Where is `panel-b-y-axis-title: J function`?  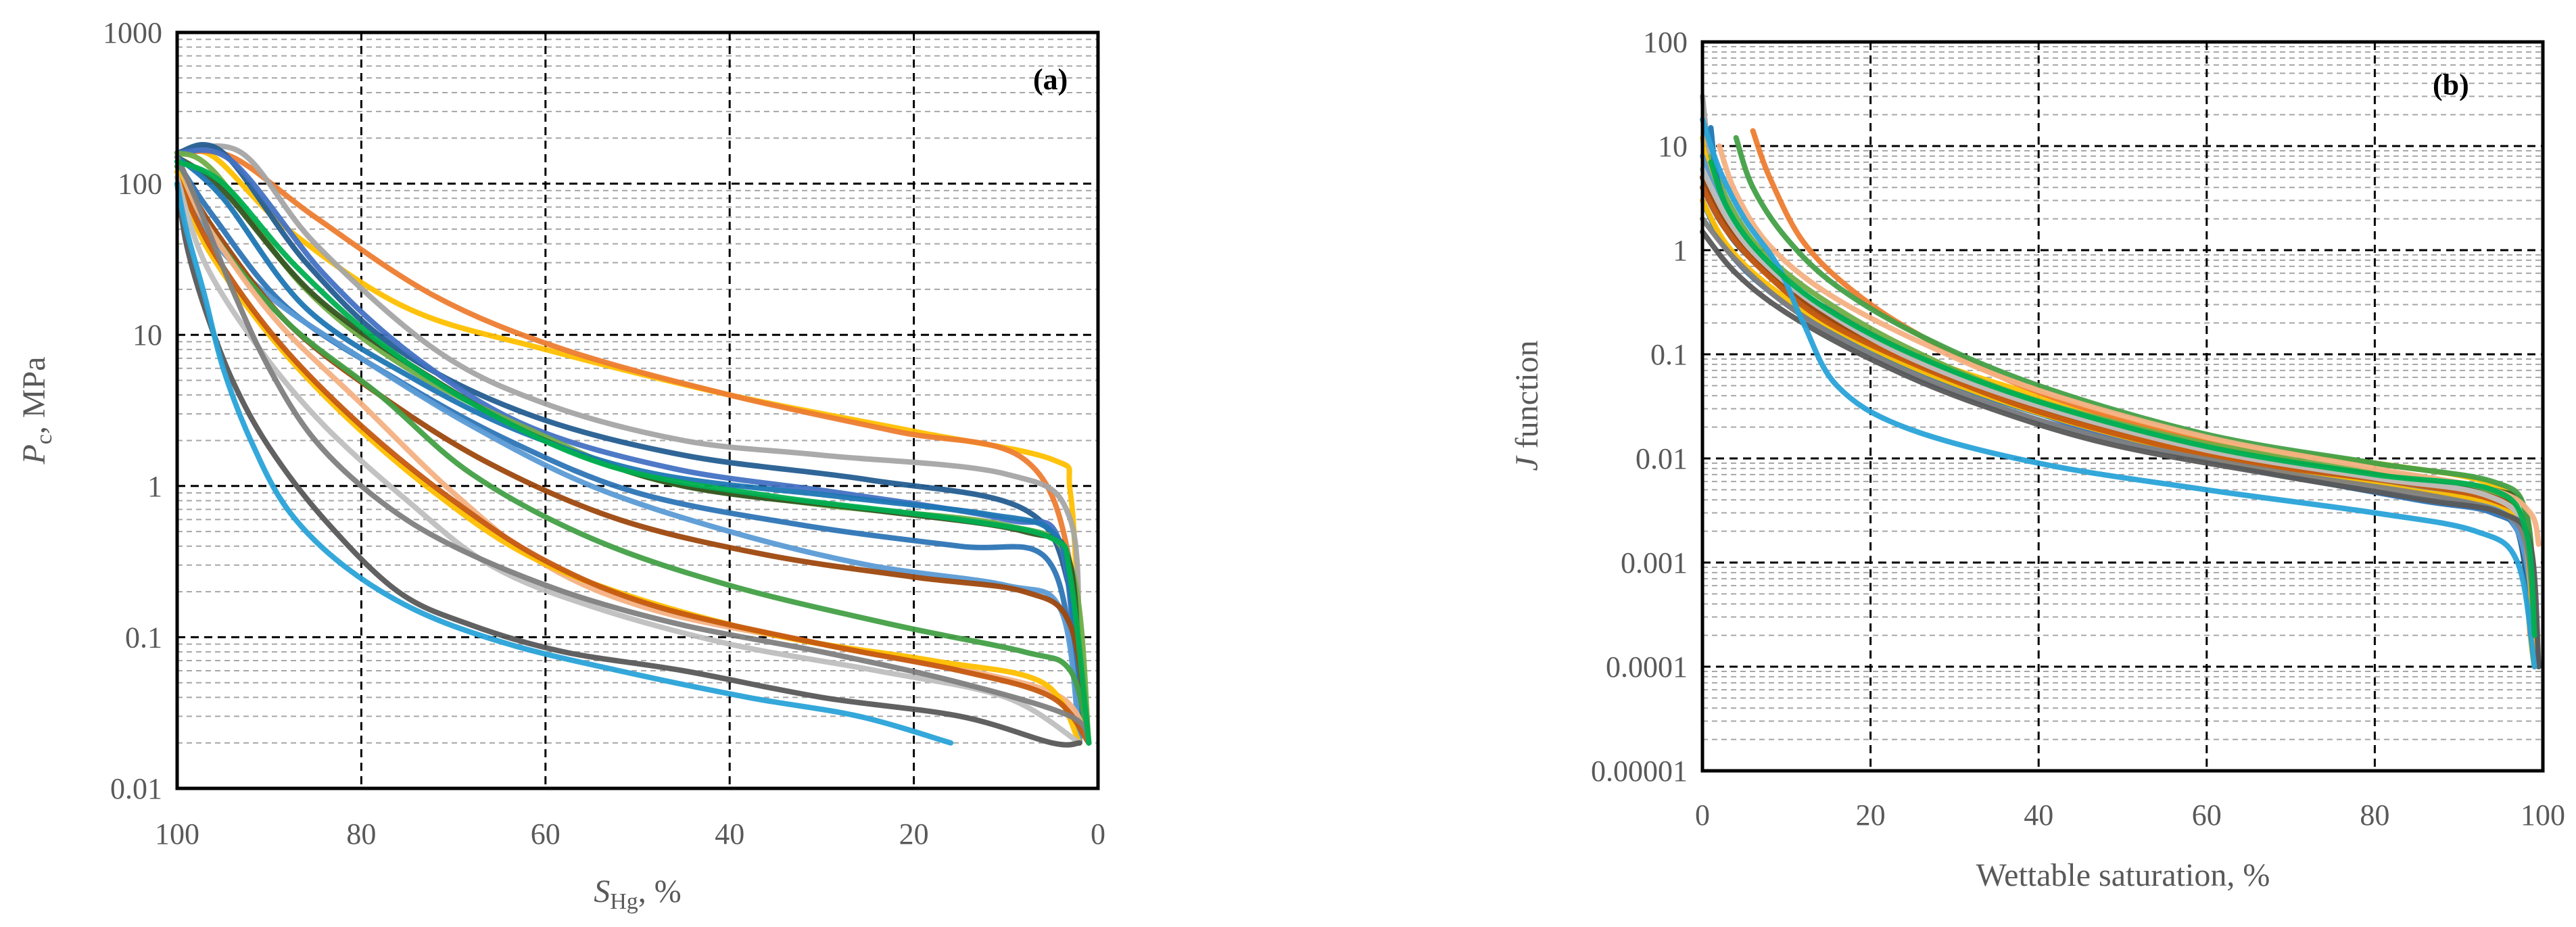 panel-b-y-axis-title: J function is located at coordinates (1527, 405).